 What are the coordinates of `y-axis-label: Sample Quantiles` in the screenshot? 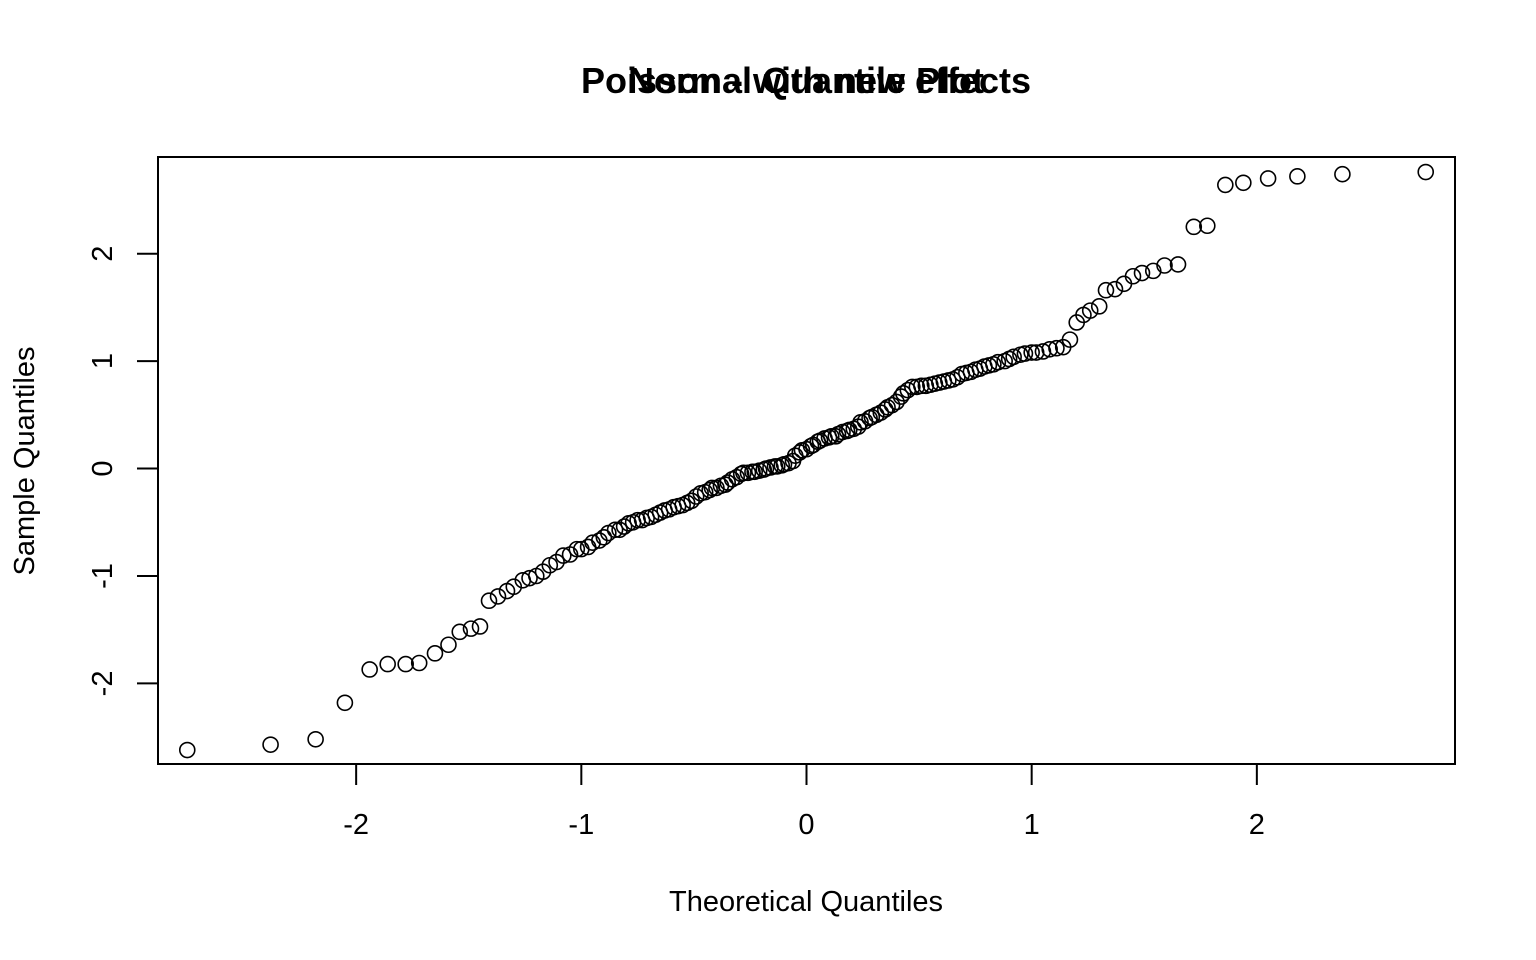 It's located at (25, 461).